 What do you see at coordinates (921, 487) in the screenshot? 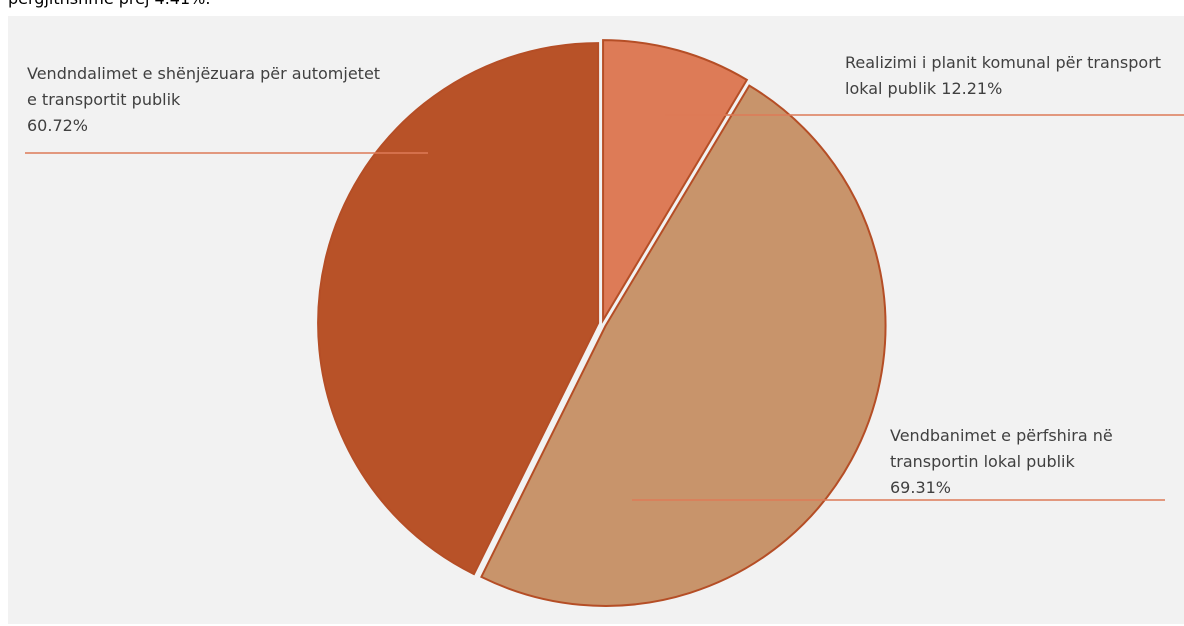
I see `value-label: 69.31%` at bounding box center [921, 487].